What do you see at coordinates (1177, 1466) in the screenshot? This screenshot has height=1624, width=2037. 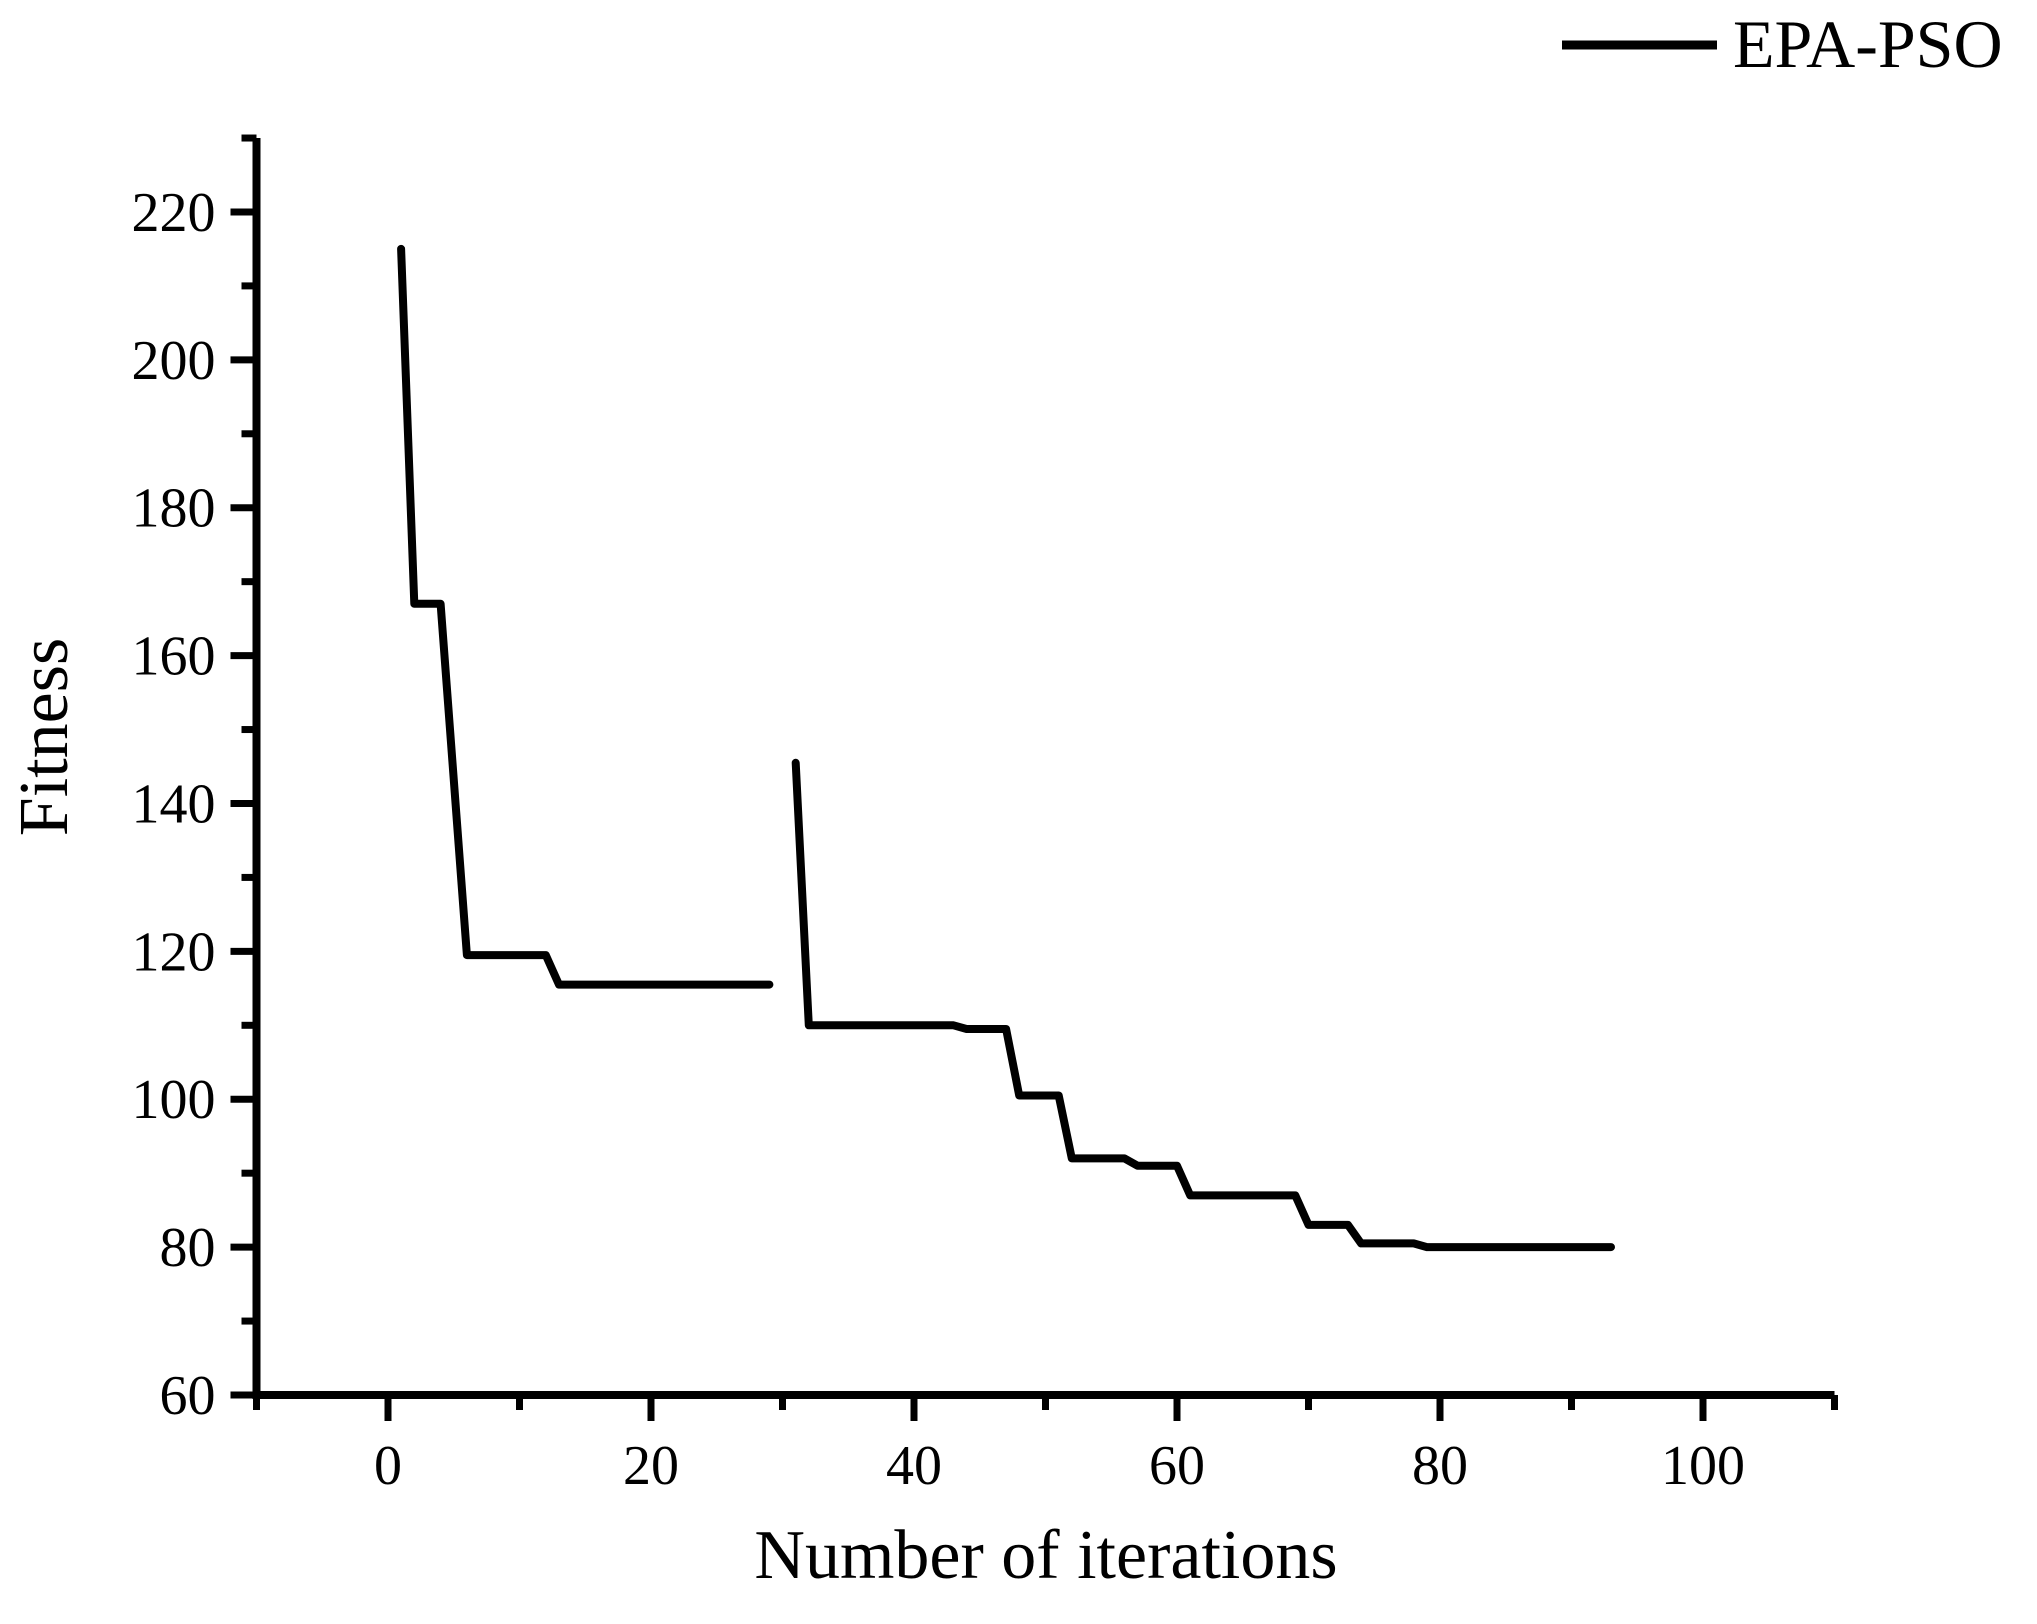 I see `x-tick-label: 60` at bounding box center [1177, 1466].